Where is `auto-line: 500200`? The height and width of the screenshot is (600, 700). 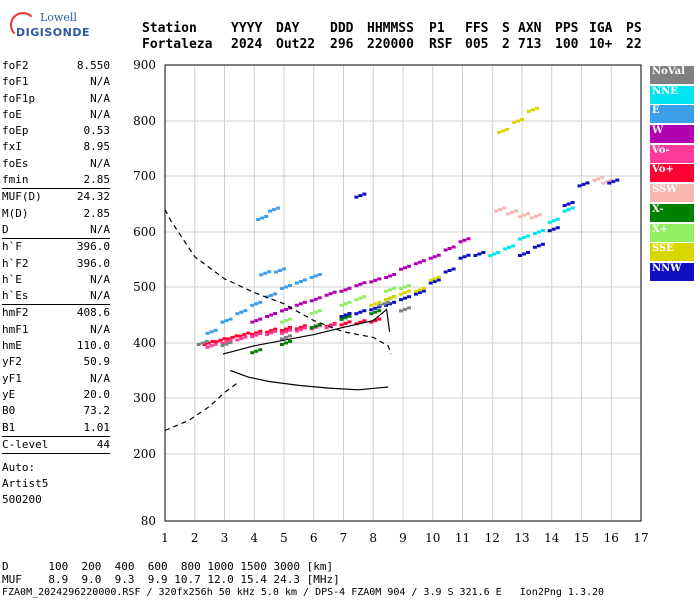 auto-line: 500200 is located at coordinates (22, 500).